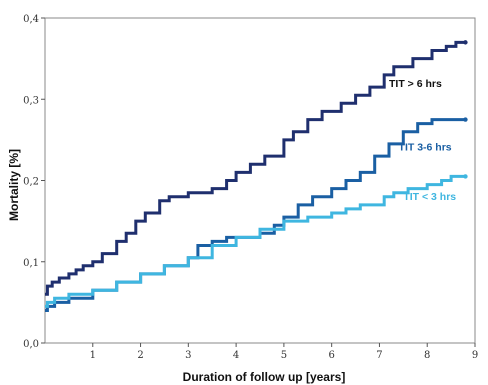 This screenshot has height=385, width=488. Describe the element at coordinates (31, 100) in the screenshot. I see `y-tick-label: 0,3` at that location.